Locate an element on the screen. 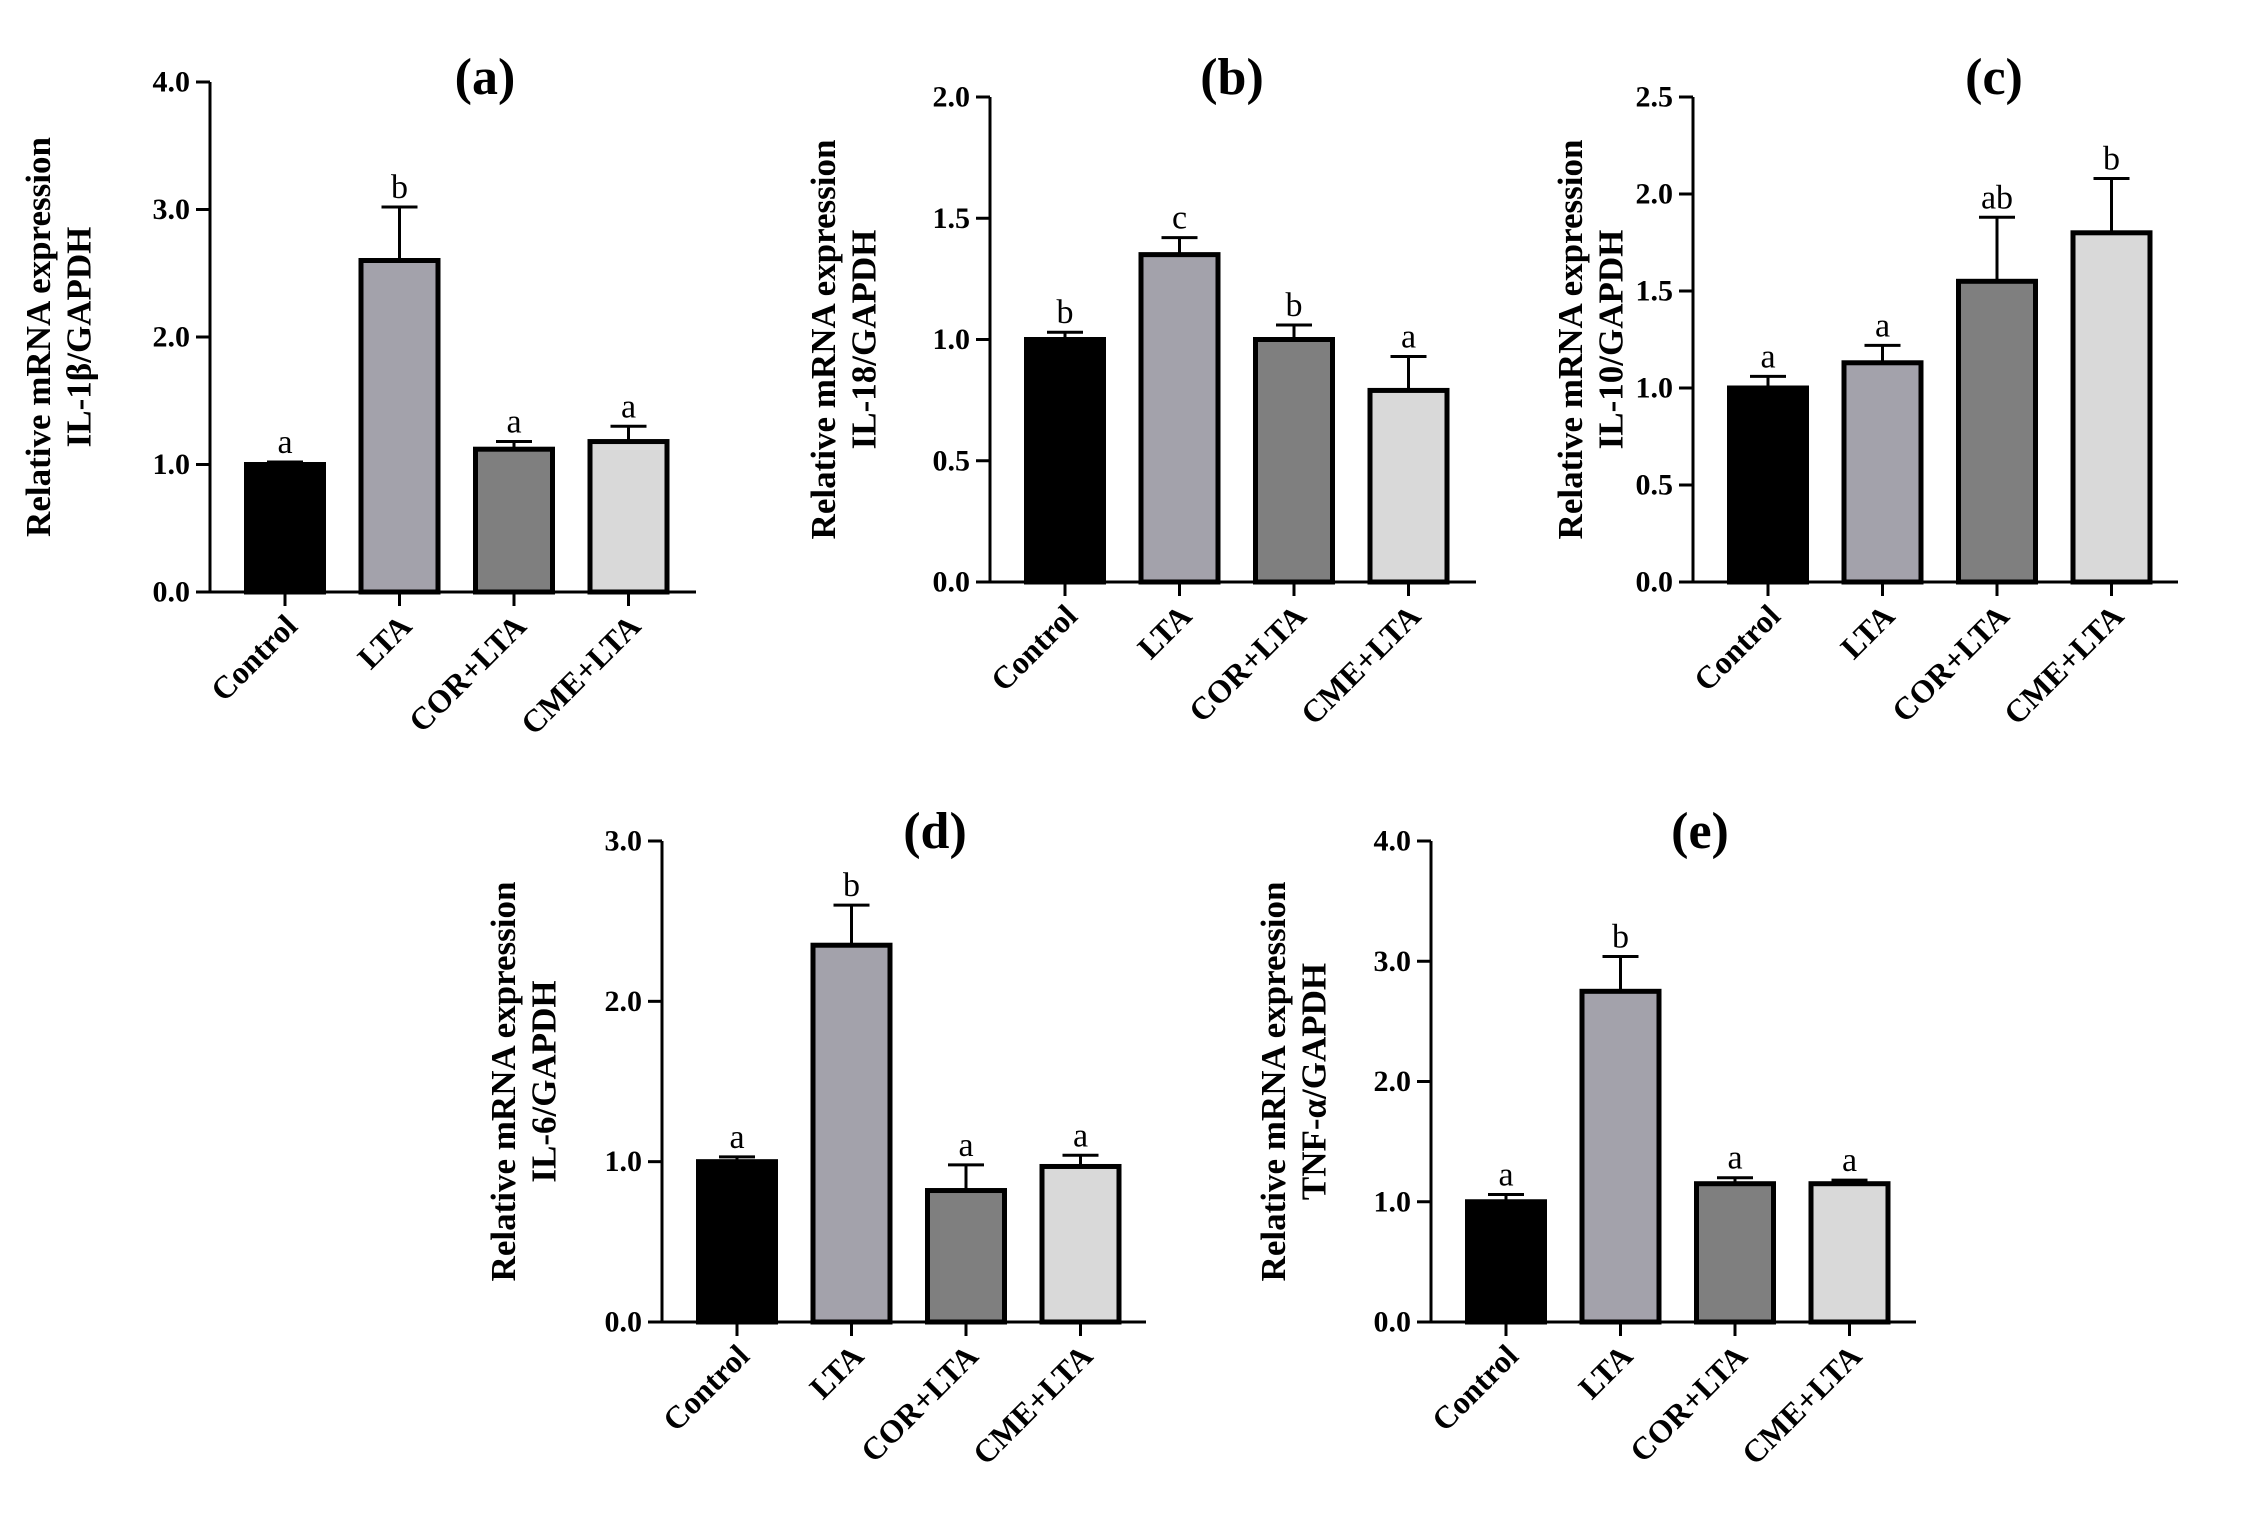 This screenshot has width=2252, height=1519. y-axis-label-line2: IL-6/GAPDH is located at coordinates (543, 1081).